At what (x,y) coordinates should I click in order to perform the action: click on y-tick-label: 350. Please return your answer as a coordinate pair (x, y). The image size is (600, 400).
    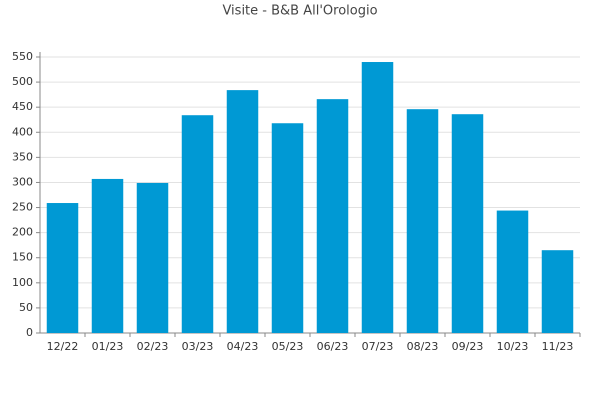
    Looking at the image, I should click on (22, 156).